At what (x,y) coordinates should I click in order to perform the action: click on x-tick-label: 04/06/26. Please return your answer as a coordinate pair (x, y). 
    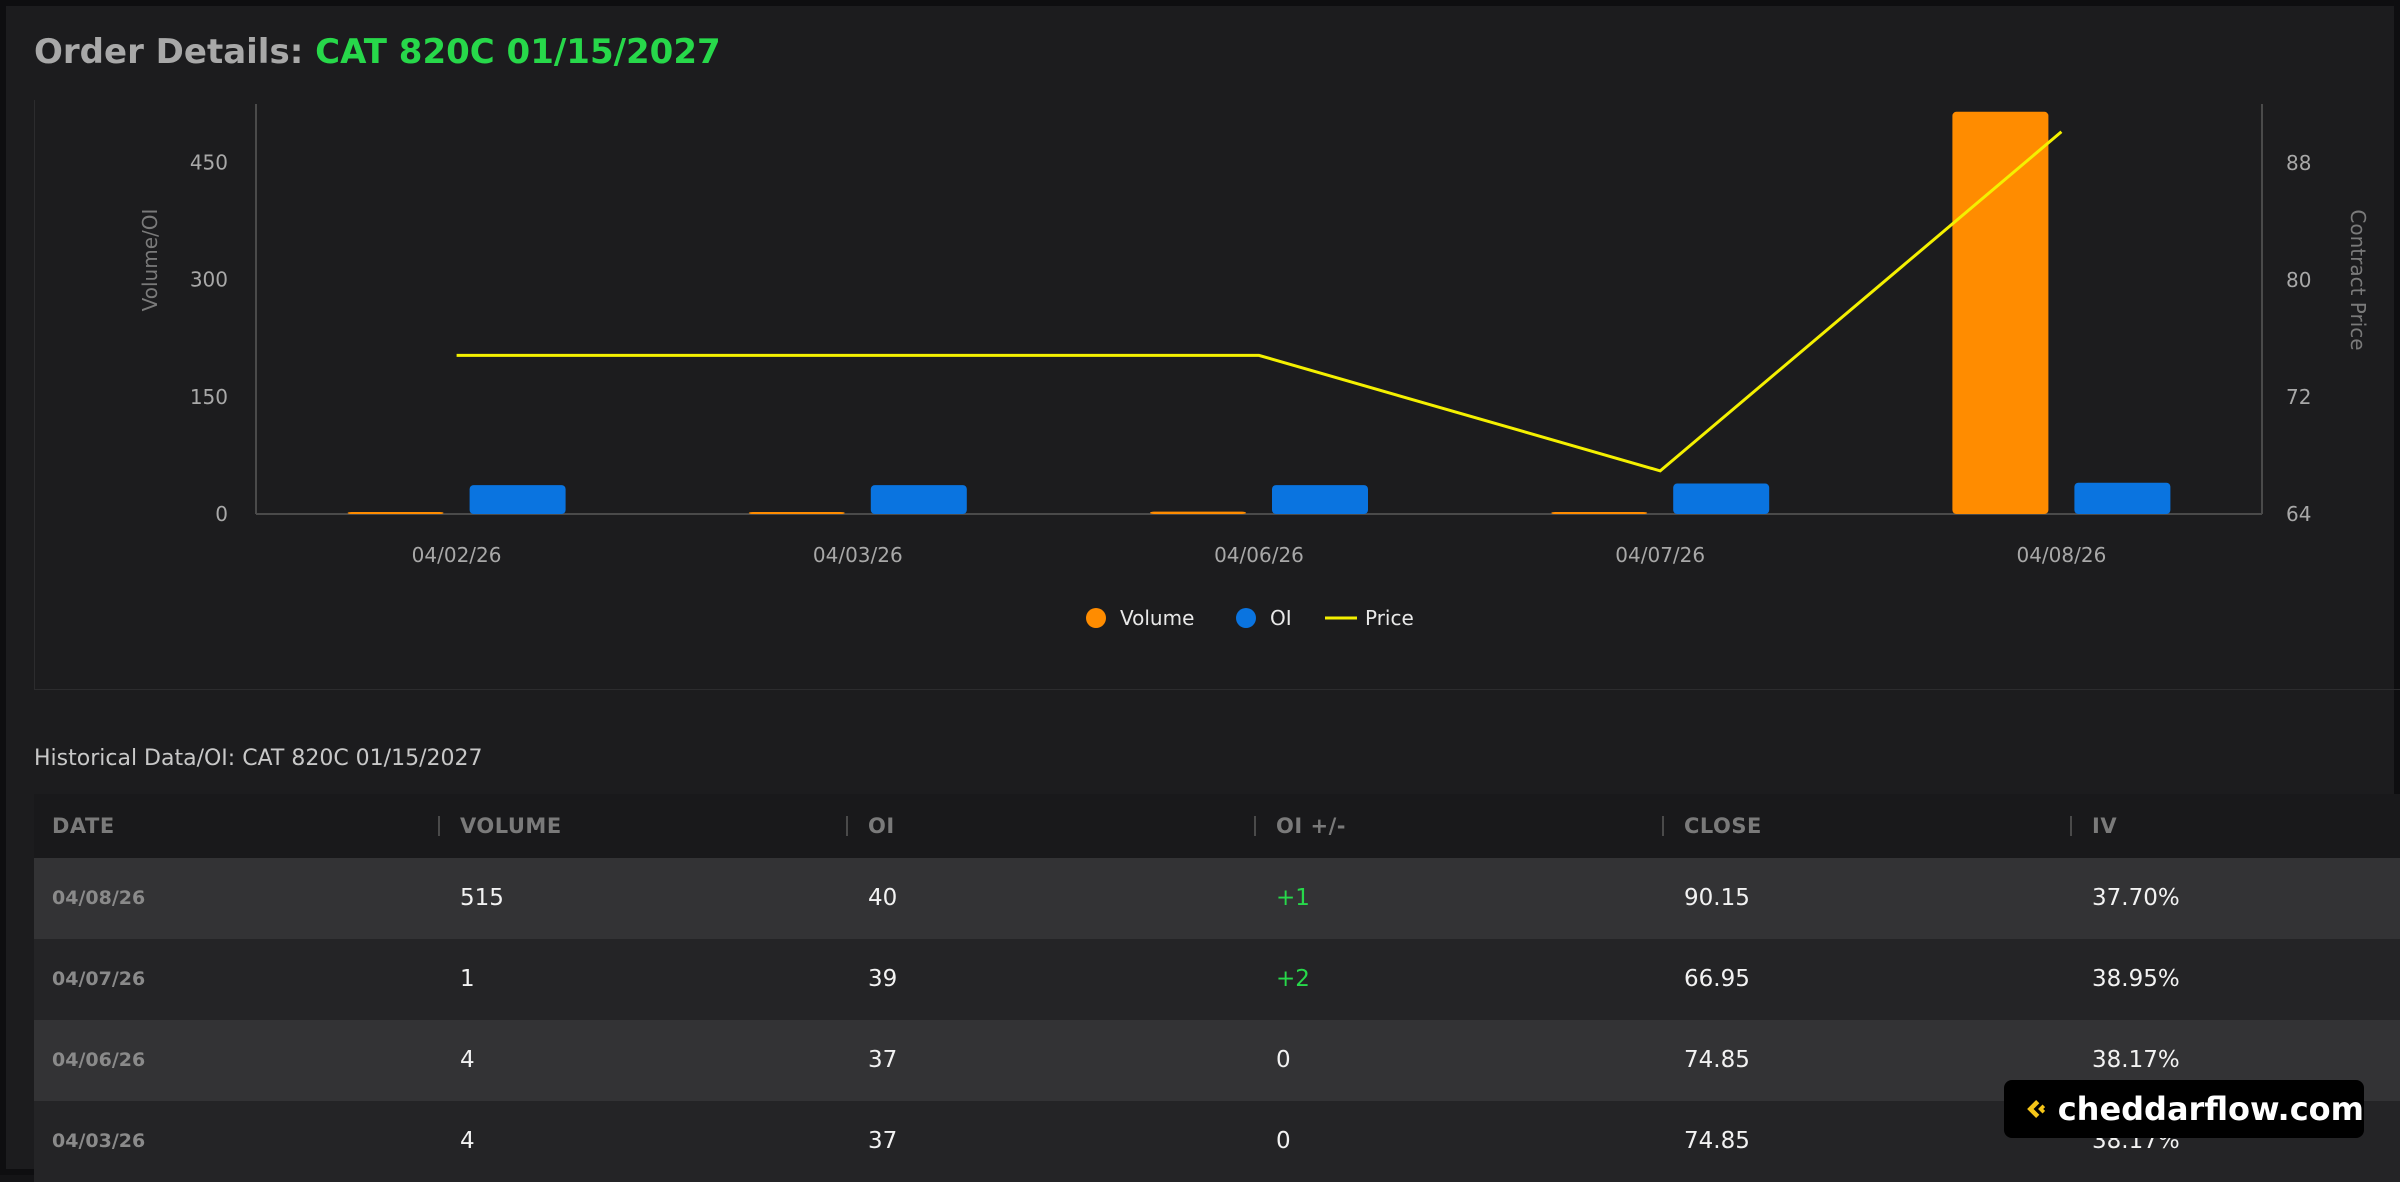
    Looking at the image, I should click on (1259, 555).